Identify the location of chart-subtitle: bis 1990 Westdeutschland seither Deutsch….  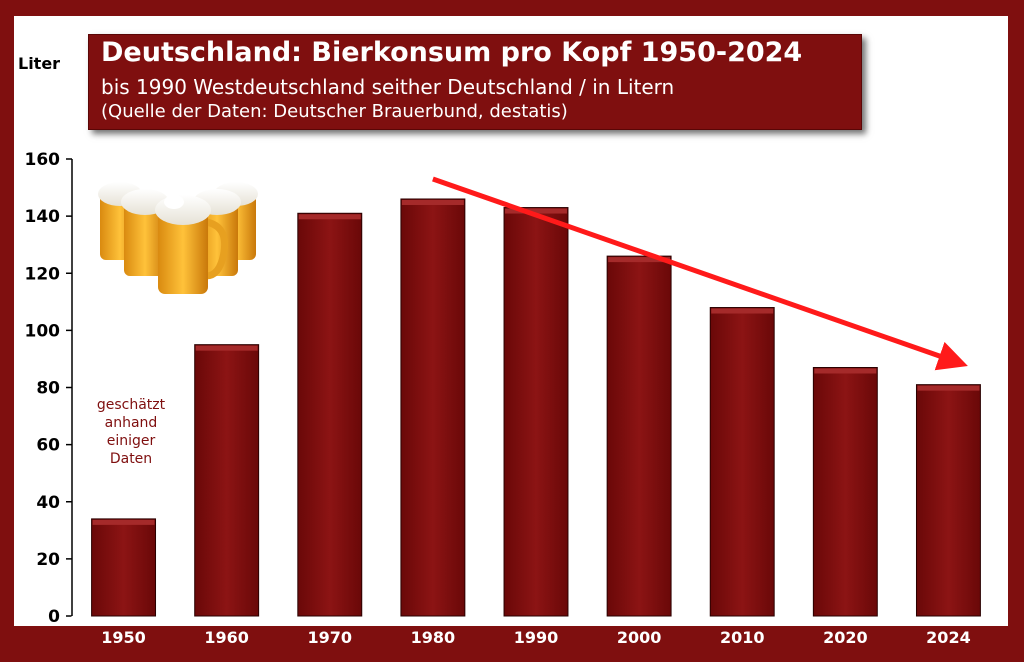
(388, 87).